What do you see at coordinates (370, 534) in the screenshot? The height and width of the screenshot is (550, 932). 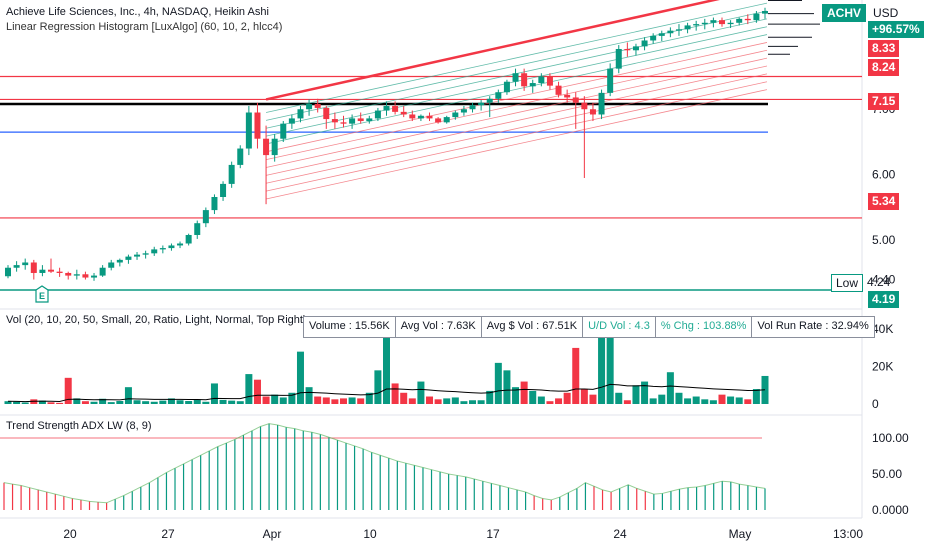 I see `x-tick-label: 10` at bounding box center [370, 534].